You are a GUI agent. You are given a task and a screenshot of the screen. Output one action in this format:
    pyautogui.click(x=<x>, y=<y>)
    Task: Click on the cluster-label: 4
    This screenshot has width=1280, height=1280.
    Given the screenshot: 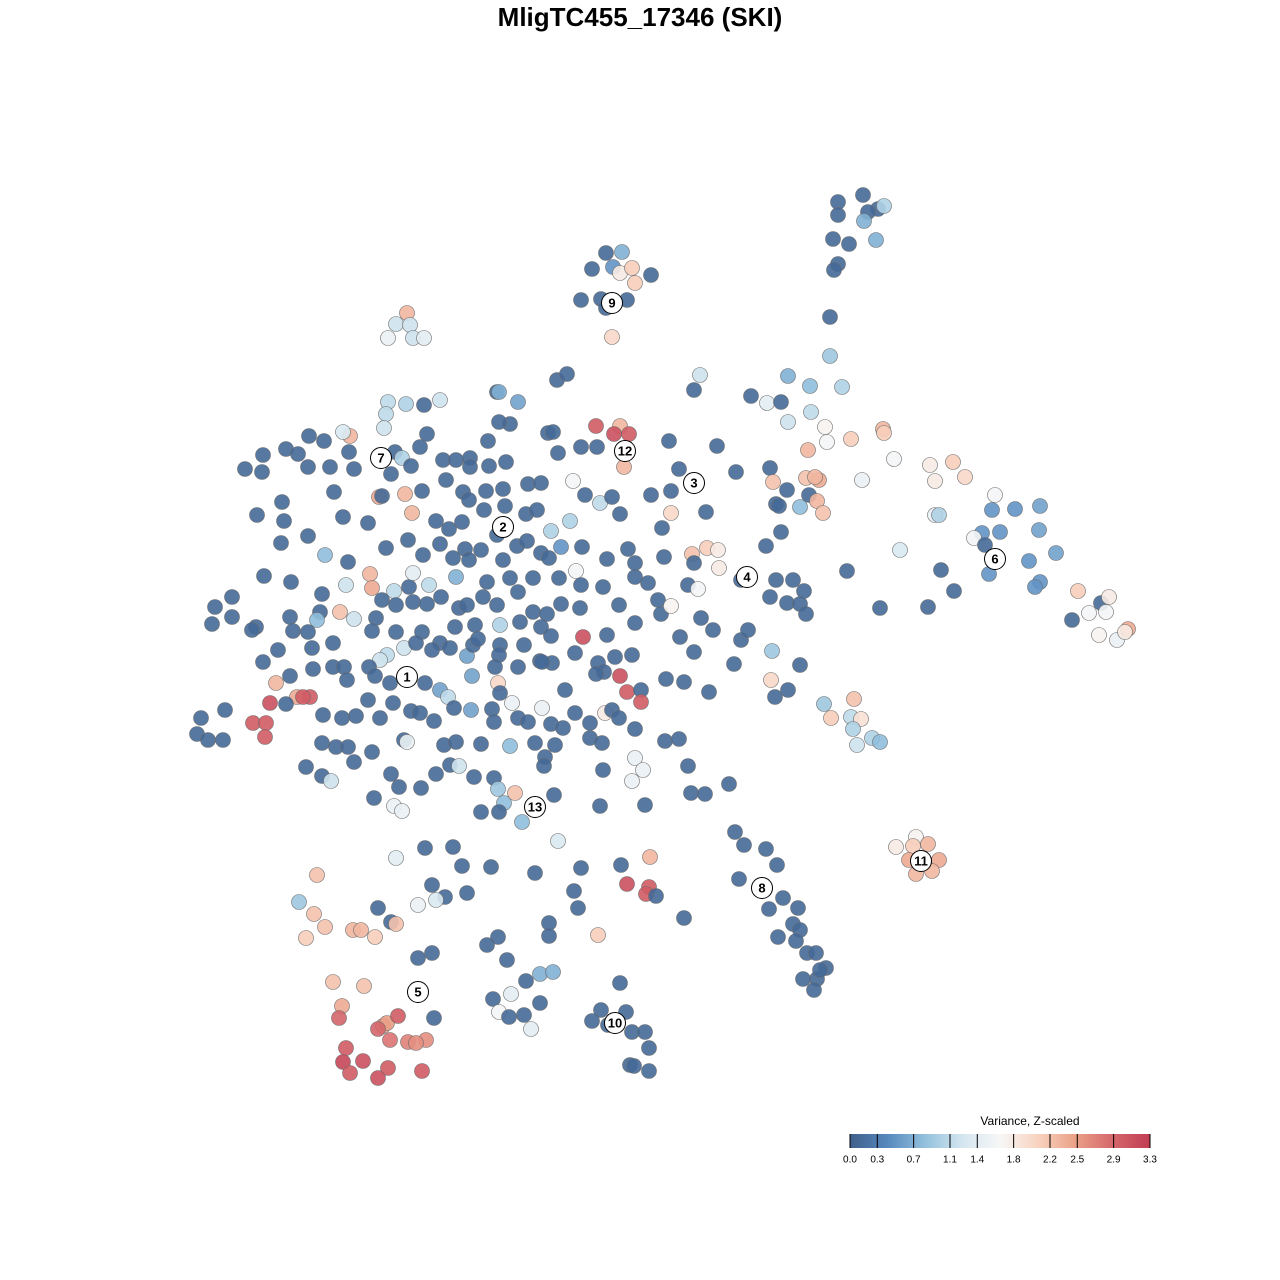 What is the action you would take?
    pyautogui.click(x=747, y=576)
    